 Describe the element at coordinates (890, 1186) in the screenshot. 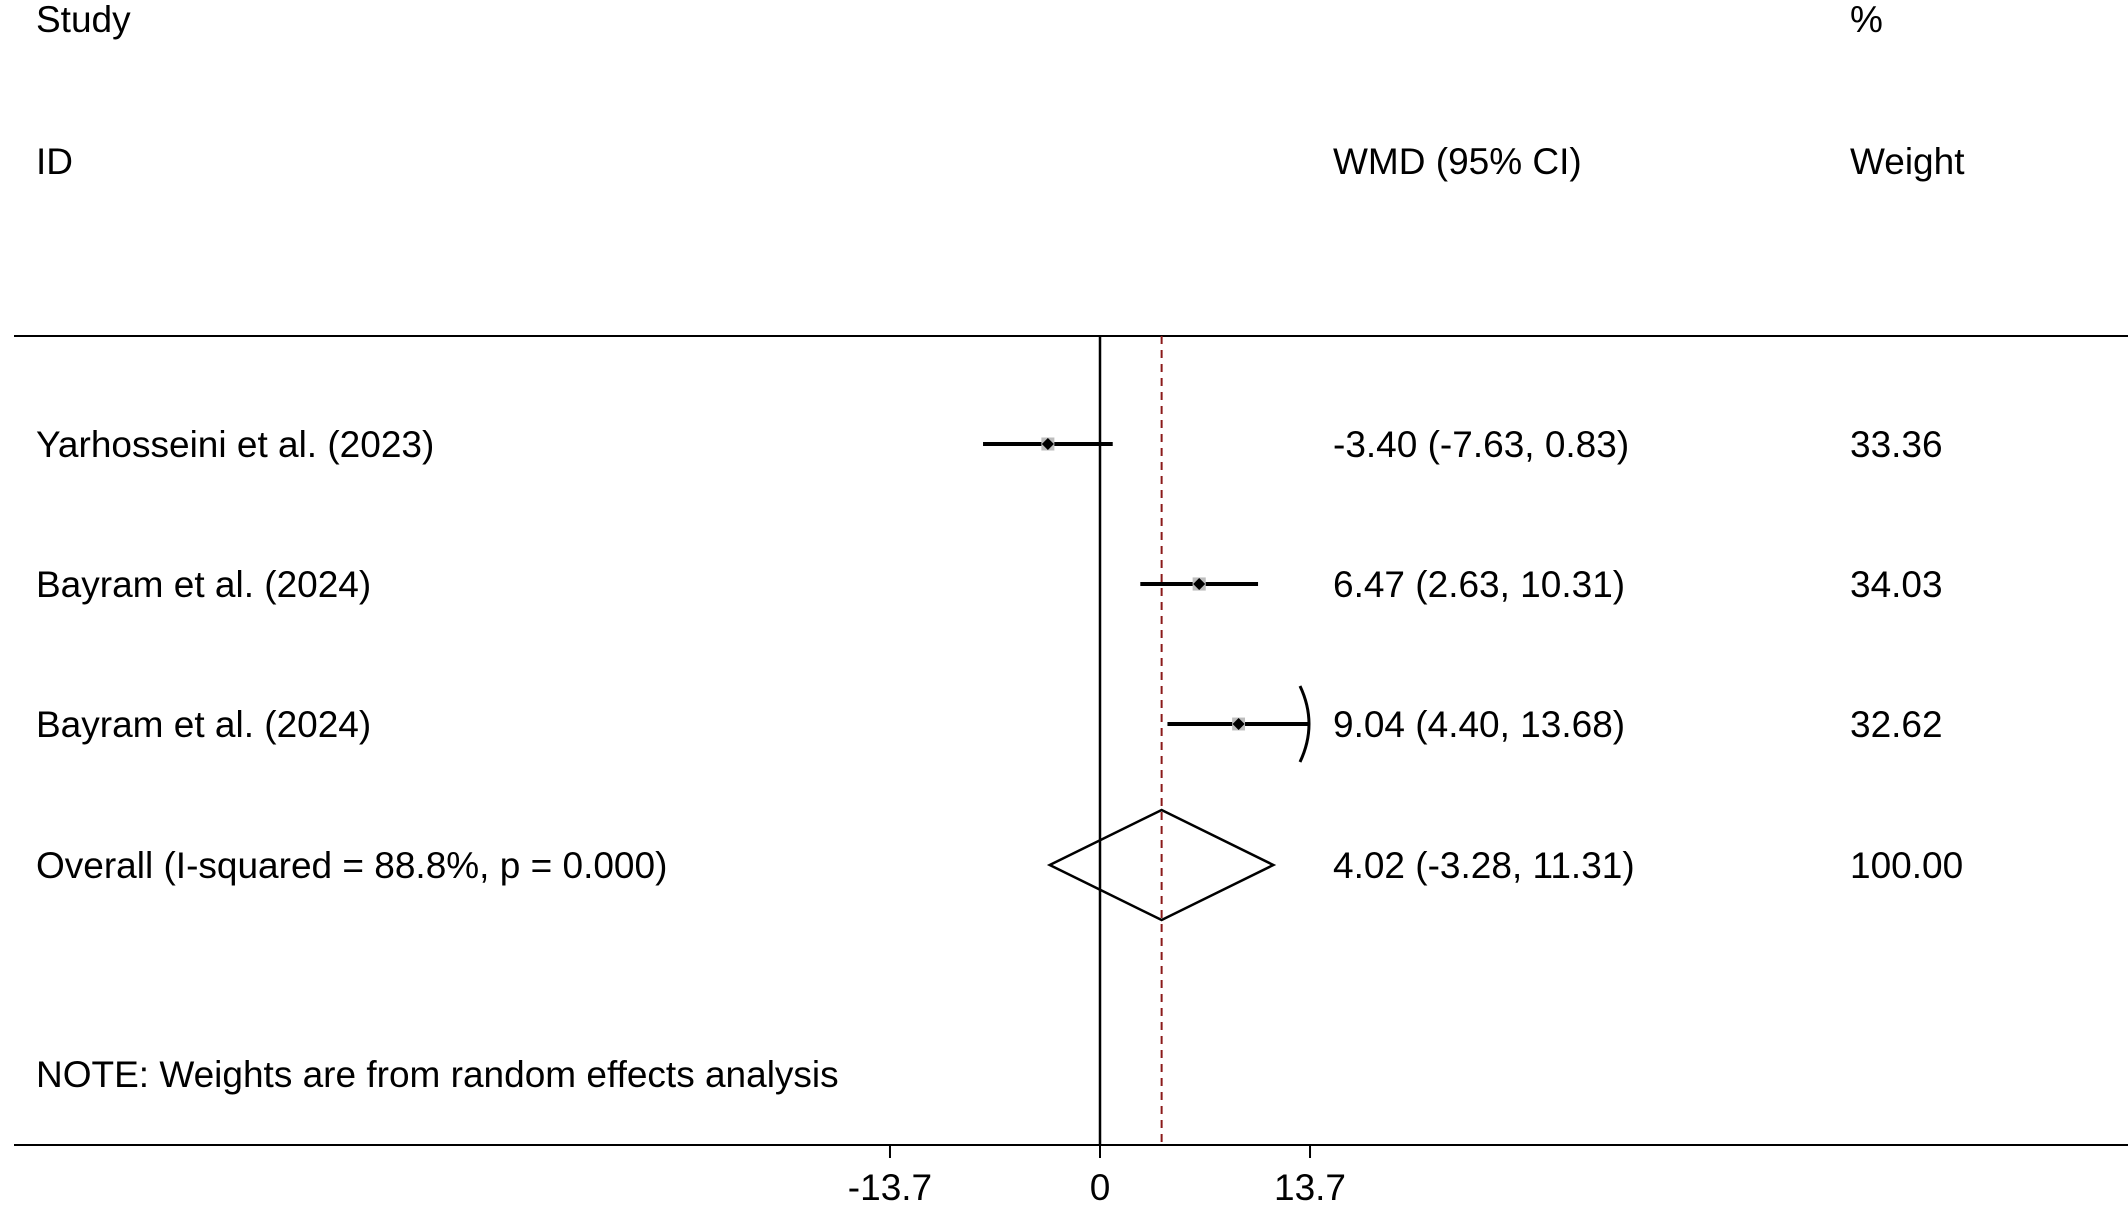

I see `x-tick-label: -13.7` at that location.